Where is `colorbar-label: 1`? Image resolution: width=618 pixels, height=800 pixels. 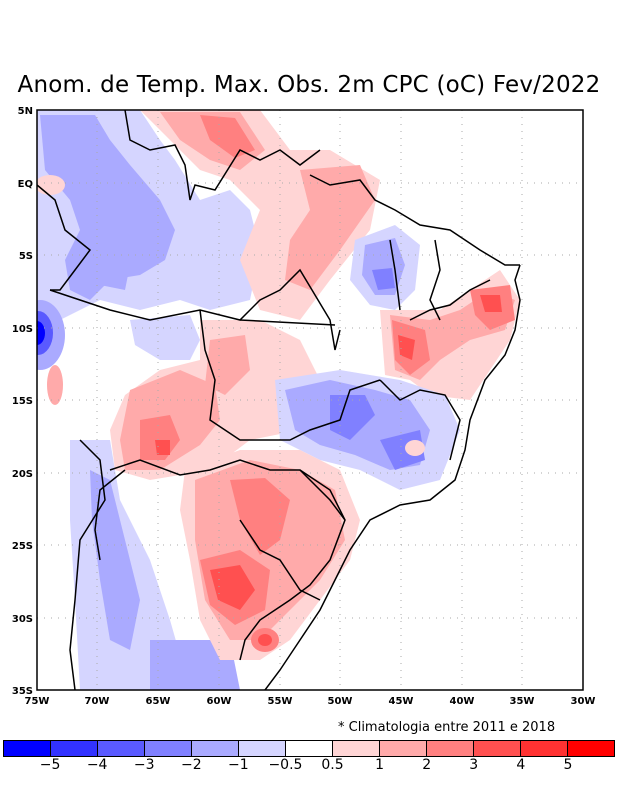
colorbar-label: 1 is located at coordinates (380, 765).